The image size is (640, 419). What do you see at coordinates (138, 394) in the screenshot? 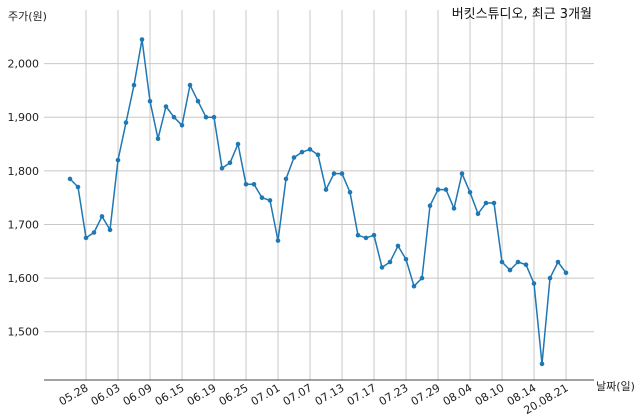
I see `x-tick-label: 06.09` at bounding box center [138, 394].